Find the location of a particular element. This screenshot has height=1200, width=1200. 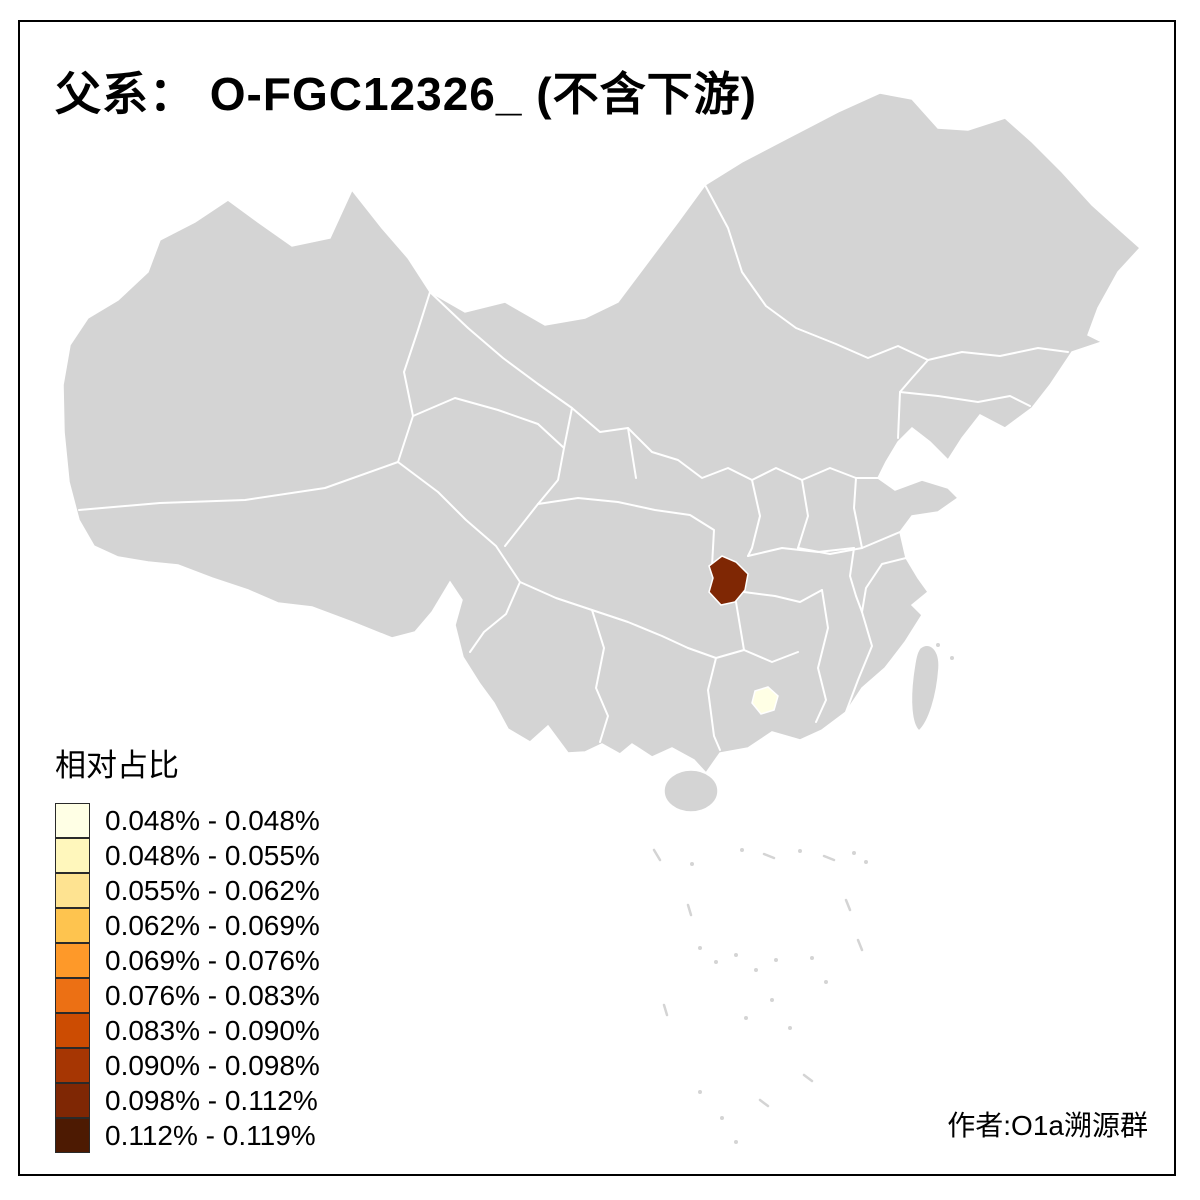

highlight-region-dark is located at coordinates (728, 580).